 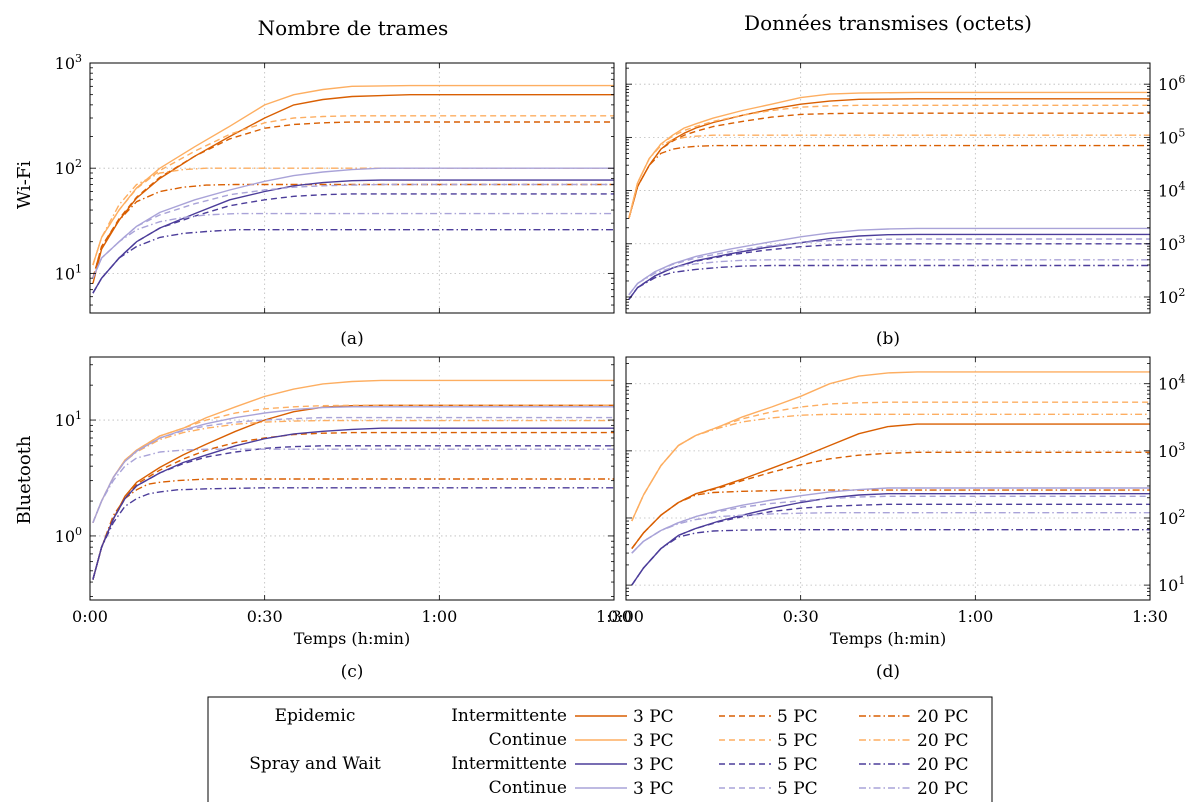 What do you see at coordinates (352, 672) in the screenshot?
I see `caption-c: (c)` at bounding box center [352, 672].